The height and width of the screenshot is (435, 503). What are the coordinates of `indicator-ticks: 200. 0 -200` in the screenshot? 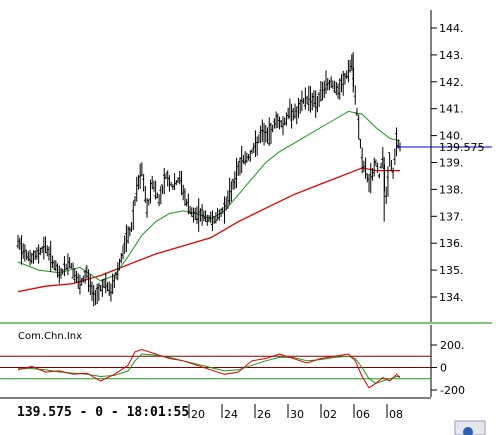 It's located at (448, 368).